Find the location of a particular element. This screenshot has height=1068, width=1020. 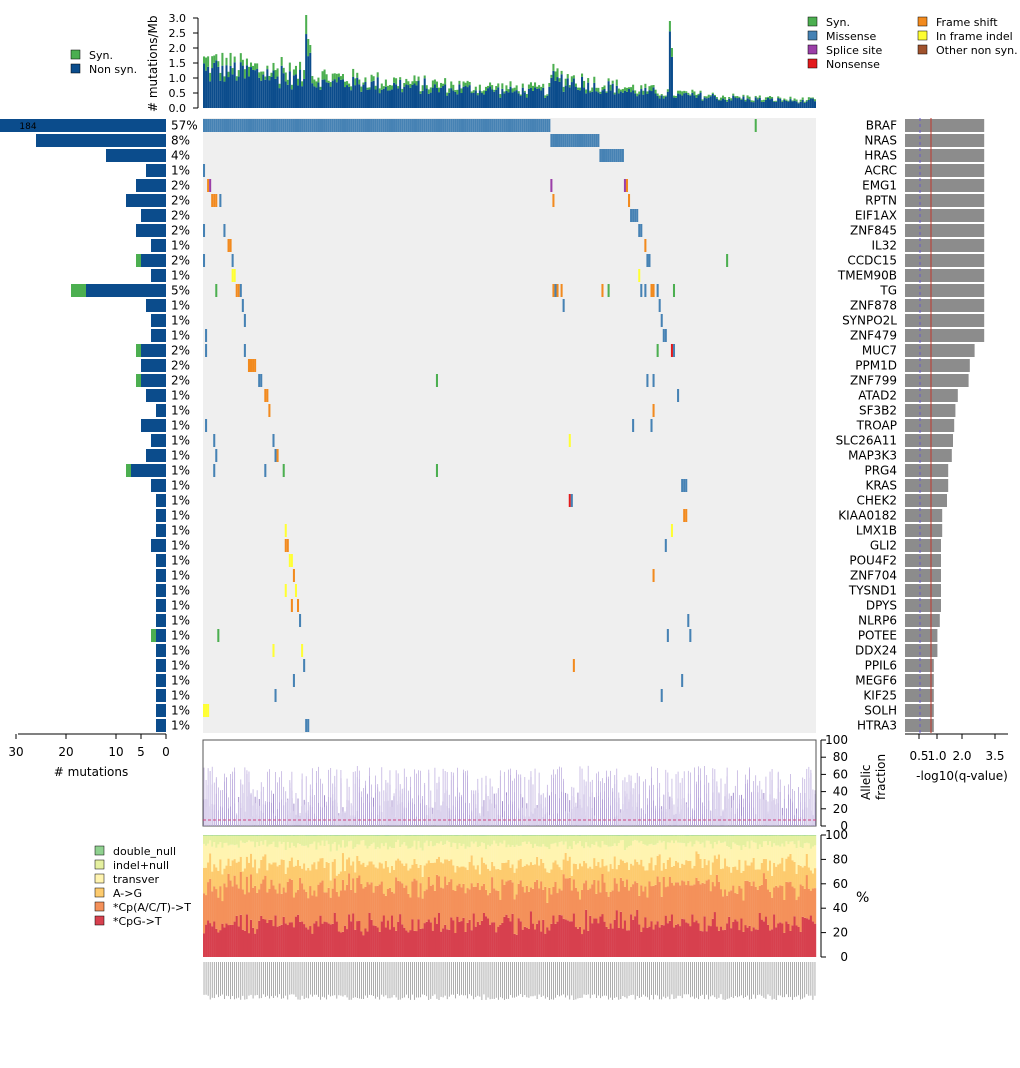

gene-percent: 1% is located at coordinates (180, 306).